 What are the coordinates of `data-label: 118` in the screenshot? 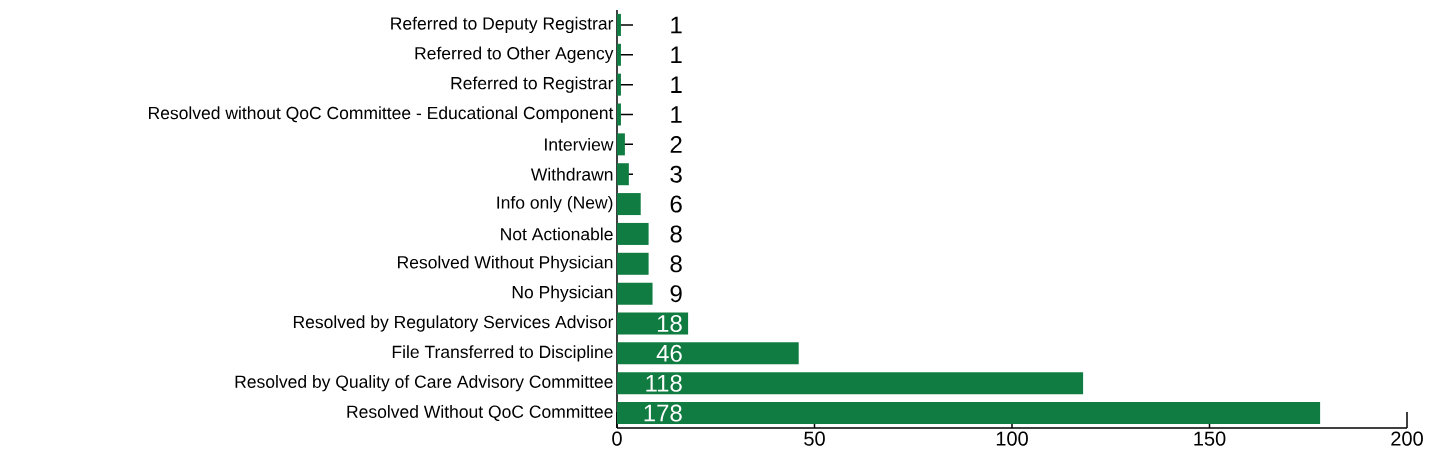 It's located at (664, 383).